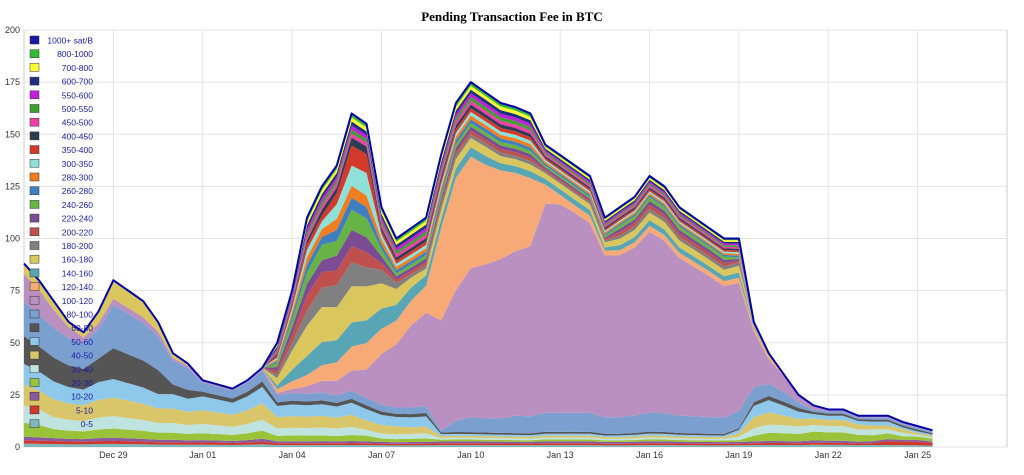  What do you see at coordinates (77, 136) in the screenshot?
I see `legend-label: 400-450` at bounding box center [77, 136].